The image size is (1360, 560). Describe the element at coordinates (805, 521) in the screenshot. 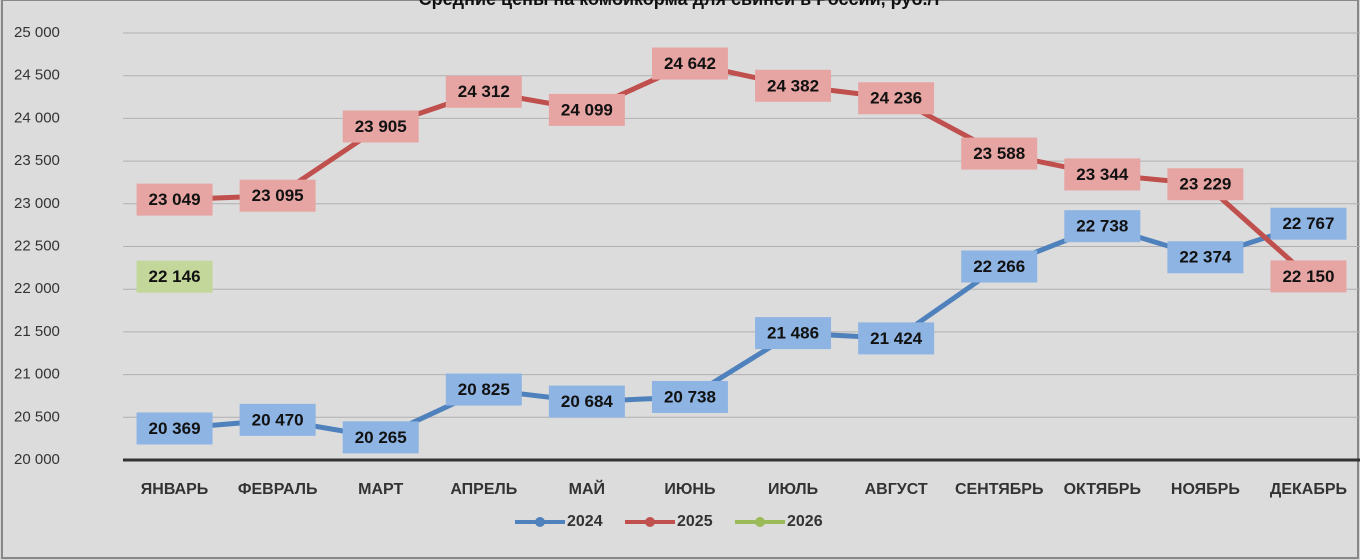

I see `legend-label: 2026` at that location.